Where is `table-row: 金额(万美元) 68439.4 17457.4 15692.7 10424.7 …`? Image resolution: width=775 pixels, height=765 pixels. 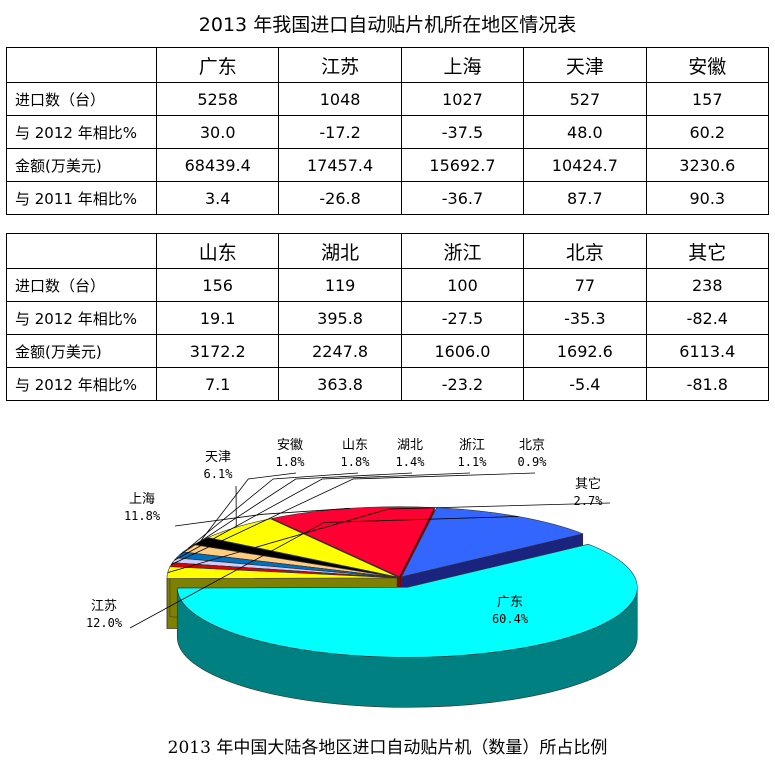 table-row: 金额(万美元) 68439.4 17457.4 15692.7 10424.7 … is located at coordinates (388, 165).